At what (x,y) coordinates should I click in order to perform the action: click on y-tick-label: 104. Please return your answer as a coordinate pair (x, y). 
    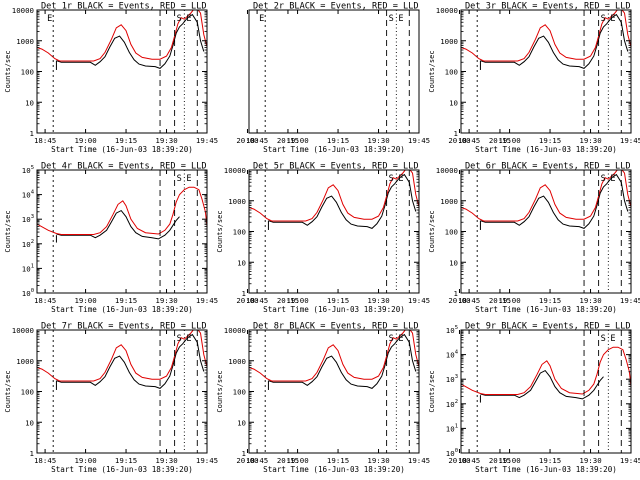
    Looking at the image, I should click on (28, 195).